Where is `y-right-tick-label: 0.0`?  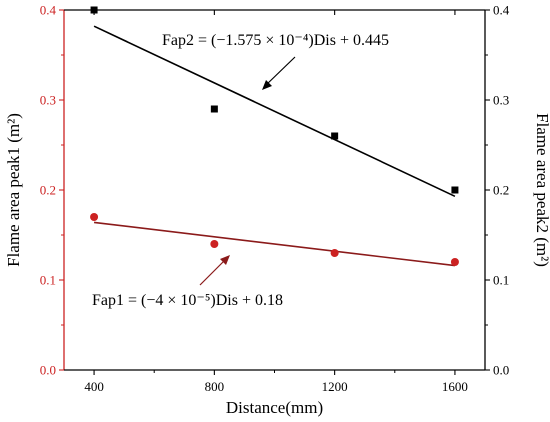 y-right-tick-label: 0.0 is located at coordinates (501, 370).